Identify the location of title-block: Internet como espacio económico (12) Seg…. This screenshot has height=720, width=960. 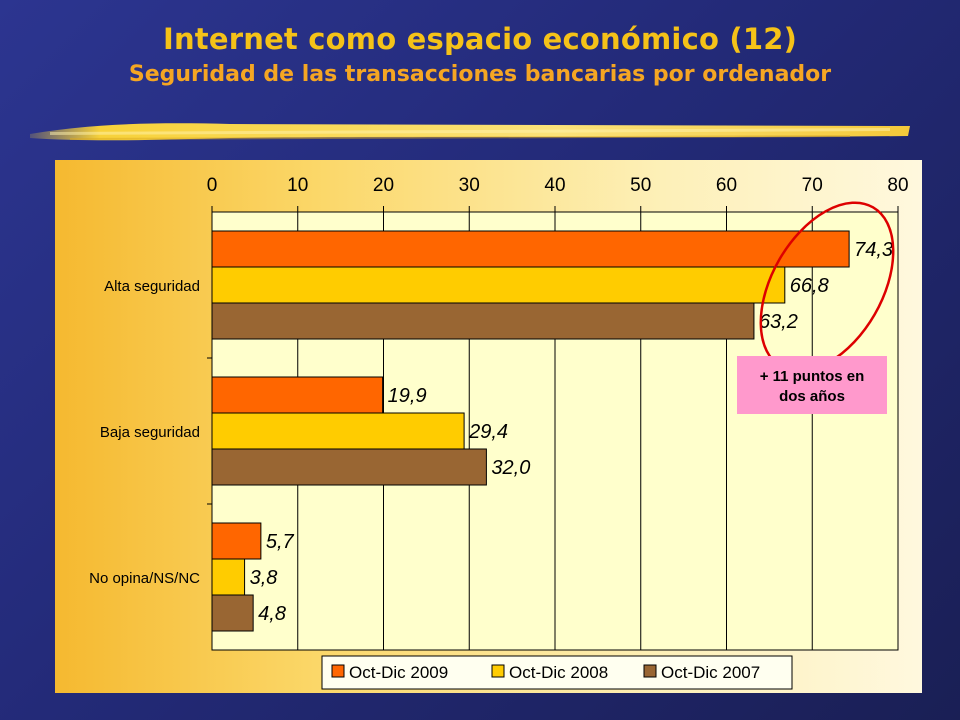
(480, 54).